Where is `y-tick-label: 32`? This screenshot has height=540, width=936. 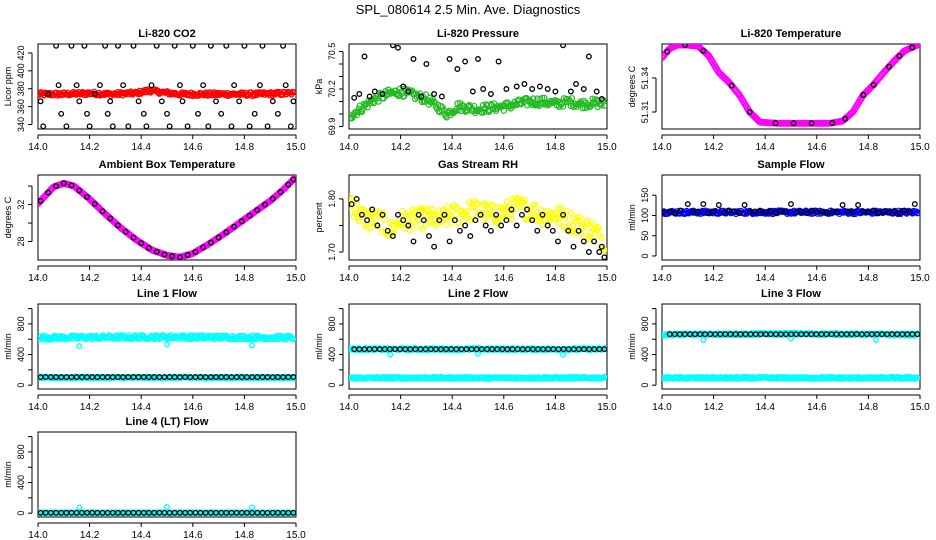
y-tick-label: 32 is located at coordinates (21, 205).